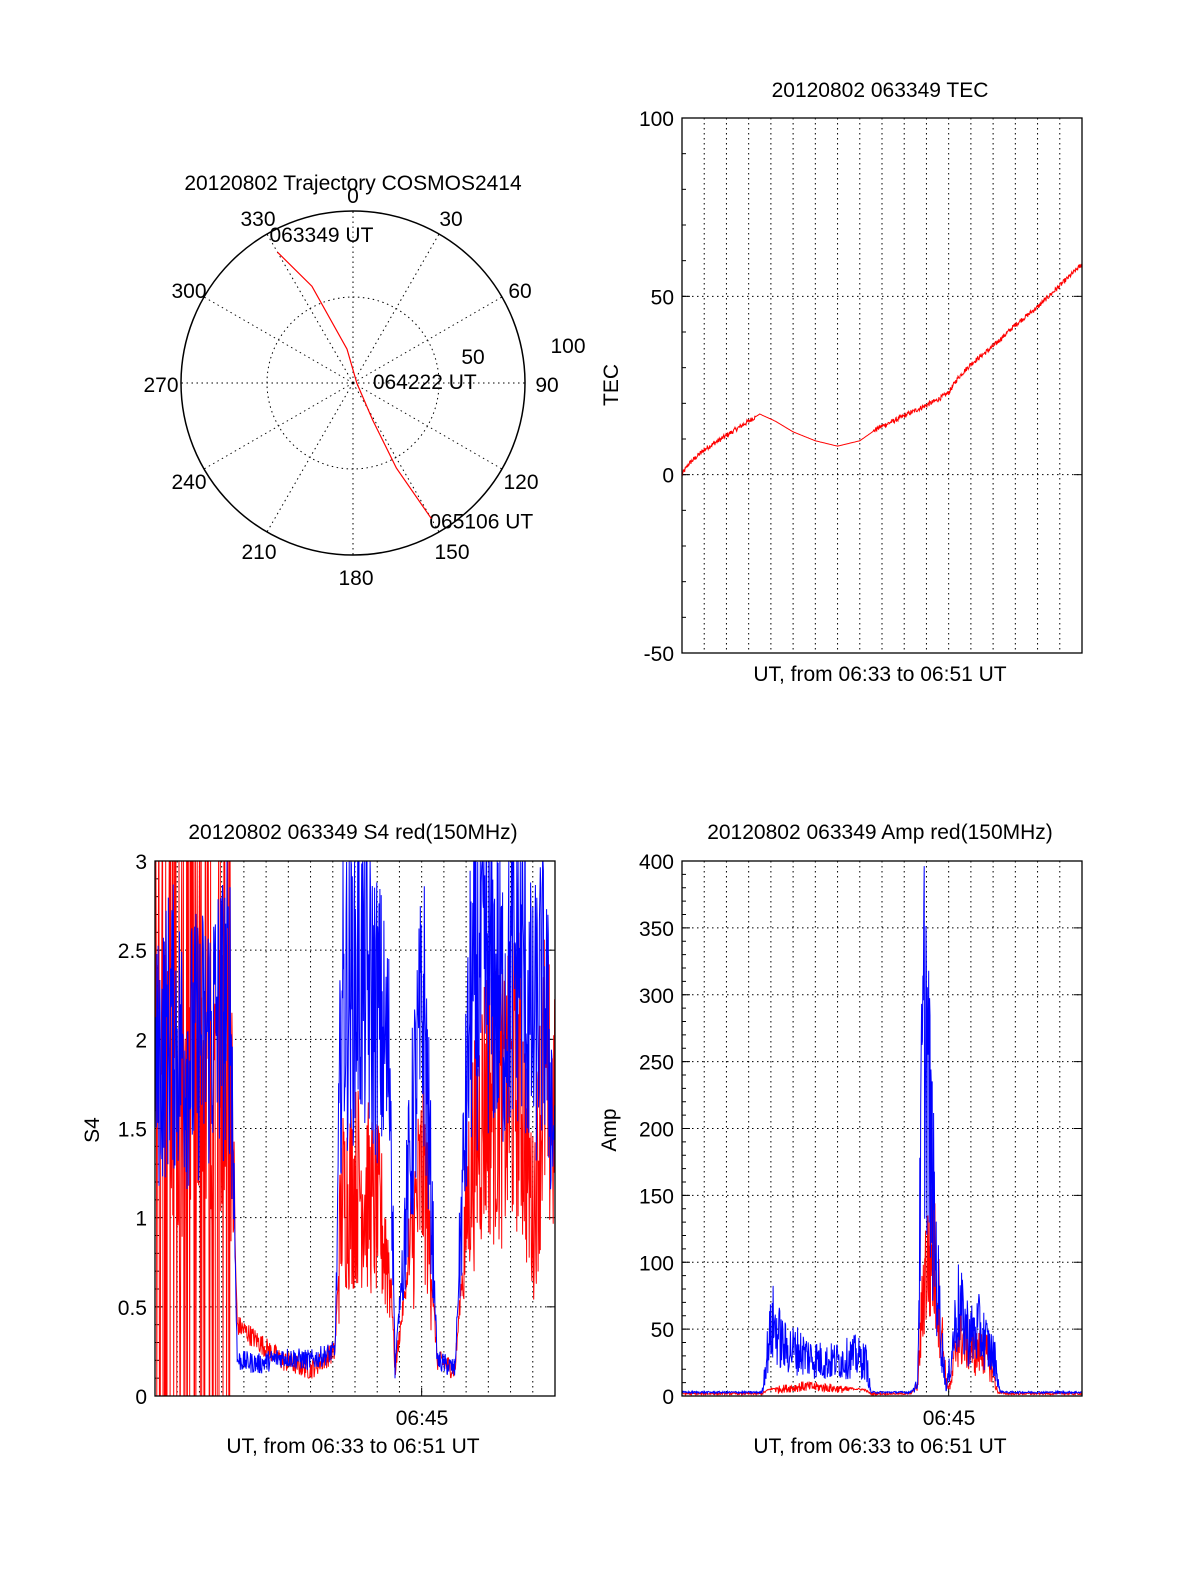 Image resolution: width=1200 pixels, height=1575 pixels. What do you see at coordinates (450, 219) in the screenshot?
I see `polar-azimuth-label-30: 30` at bounding box center [450, 219].